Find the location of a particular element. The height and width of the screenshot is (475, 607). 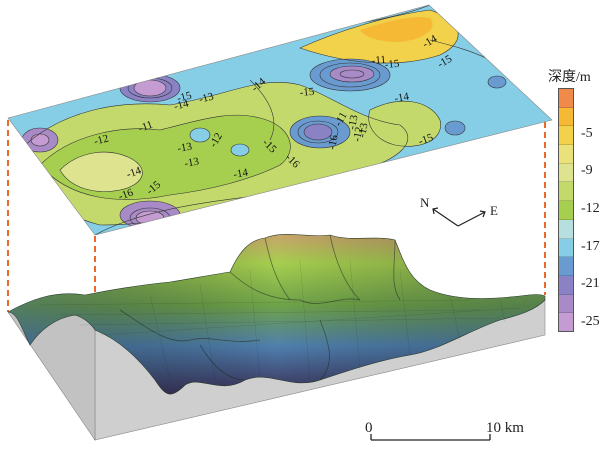

legend-title: 深度/m is located at coordinates (569, 77).